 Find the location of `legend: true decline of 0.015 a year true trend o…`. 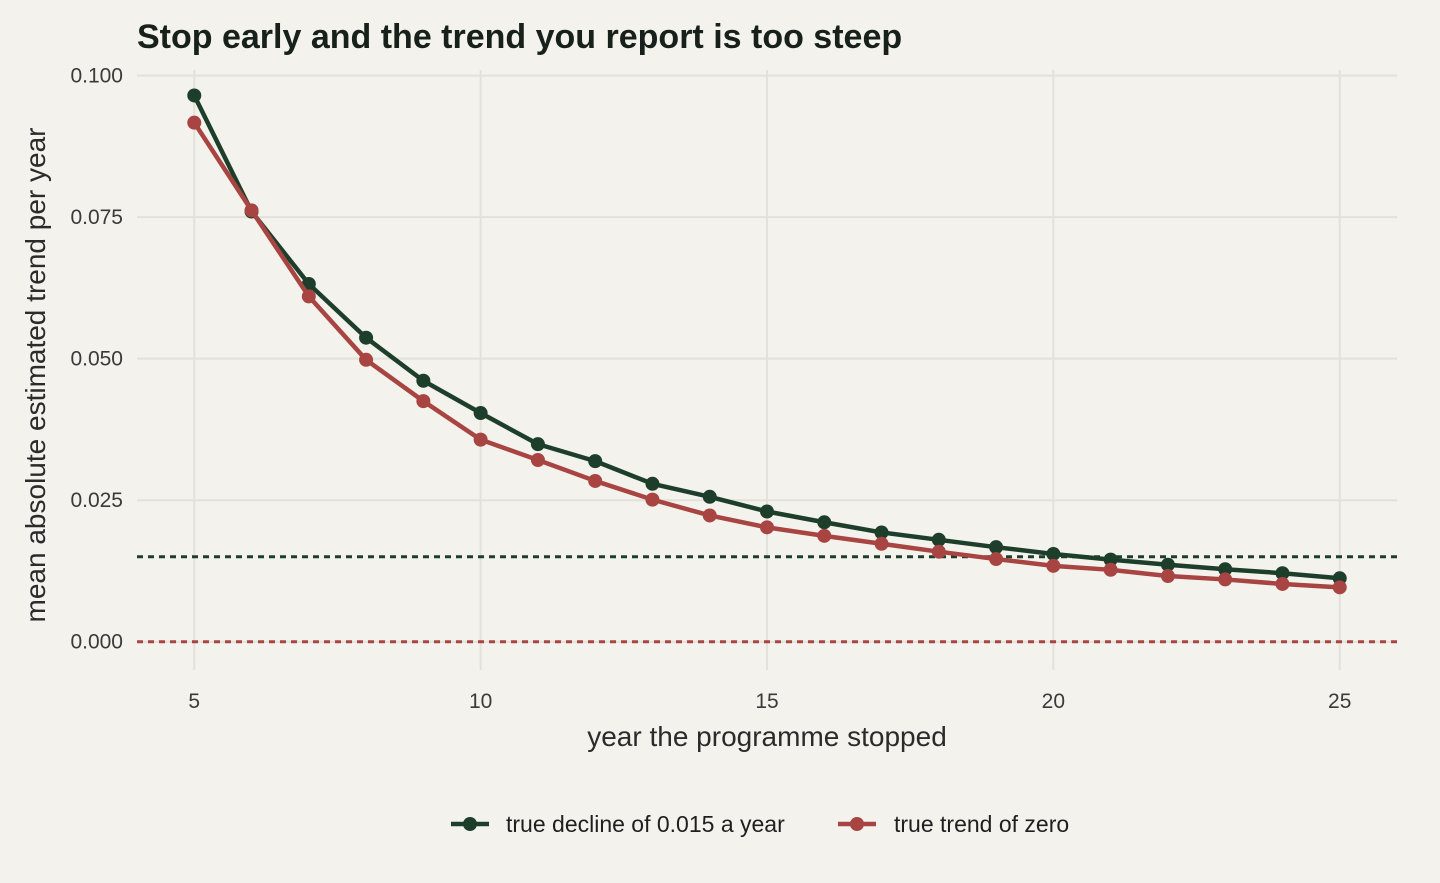

legend: true decline of 0.015 a year true trend o… is located at coordinates (760, 824).